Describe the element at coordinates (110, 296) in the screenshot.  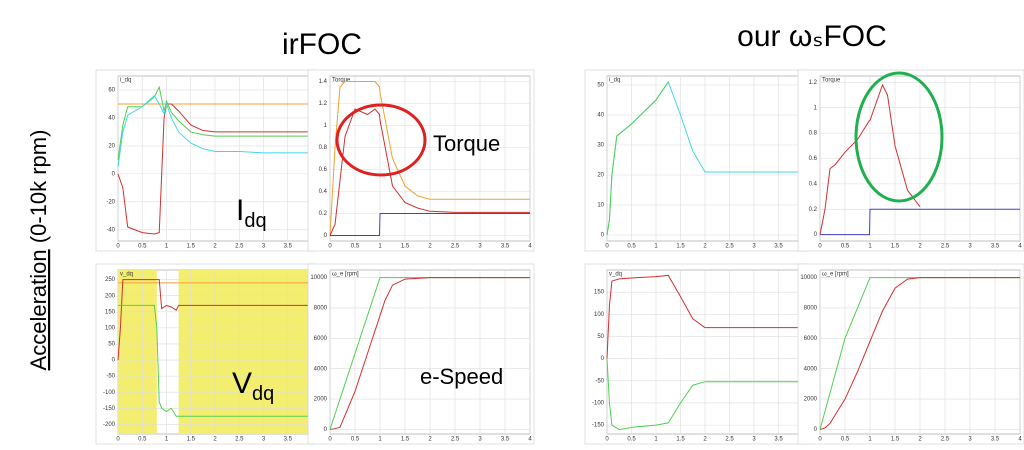
I see `y-tick-label: 200` at that location.